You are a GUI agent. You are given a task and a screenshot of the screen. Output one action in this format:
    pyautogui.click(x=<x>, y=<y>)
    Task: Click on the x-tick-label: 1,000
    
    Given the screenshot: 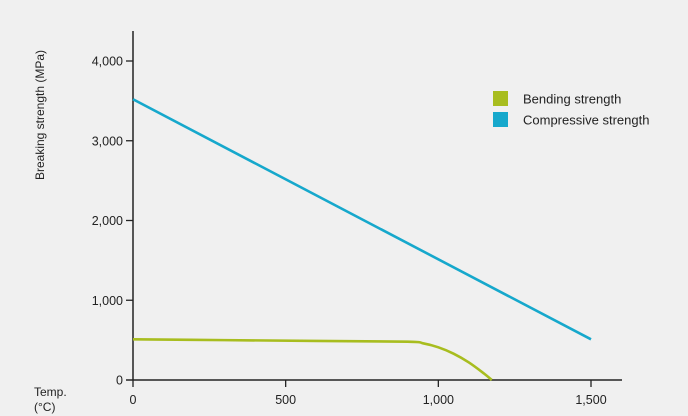 What is the action you would take?
    pyautogui.click(x=438, y=400)
    